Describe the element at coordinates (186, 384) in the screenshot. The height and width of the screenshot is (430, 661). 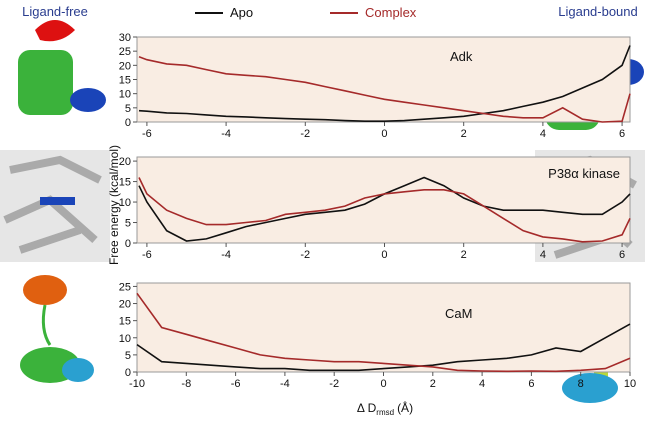
I see `x-tick-label: -8` at that location.